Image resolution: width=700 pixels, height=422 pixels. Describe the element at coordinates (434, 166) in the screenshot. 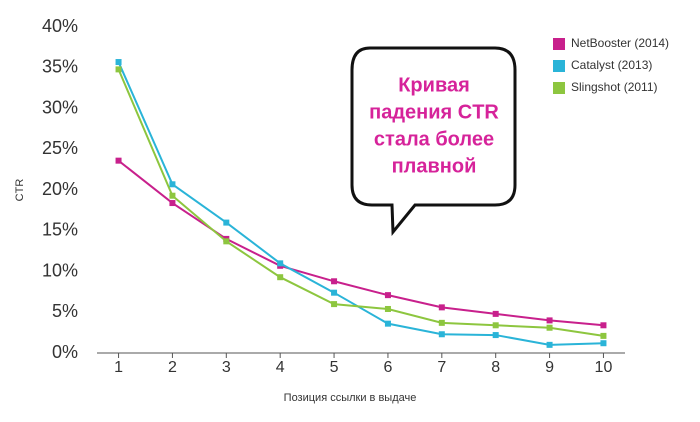

I see `annotation: плавной` at that location.